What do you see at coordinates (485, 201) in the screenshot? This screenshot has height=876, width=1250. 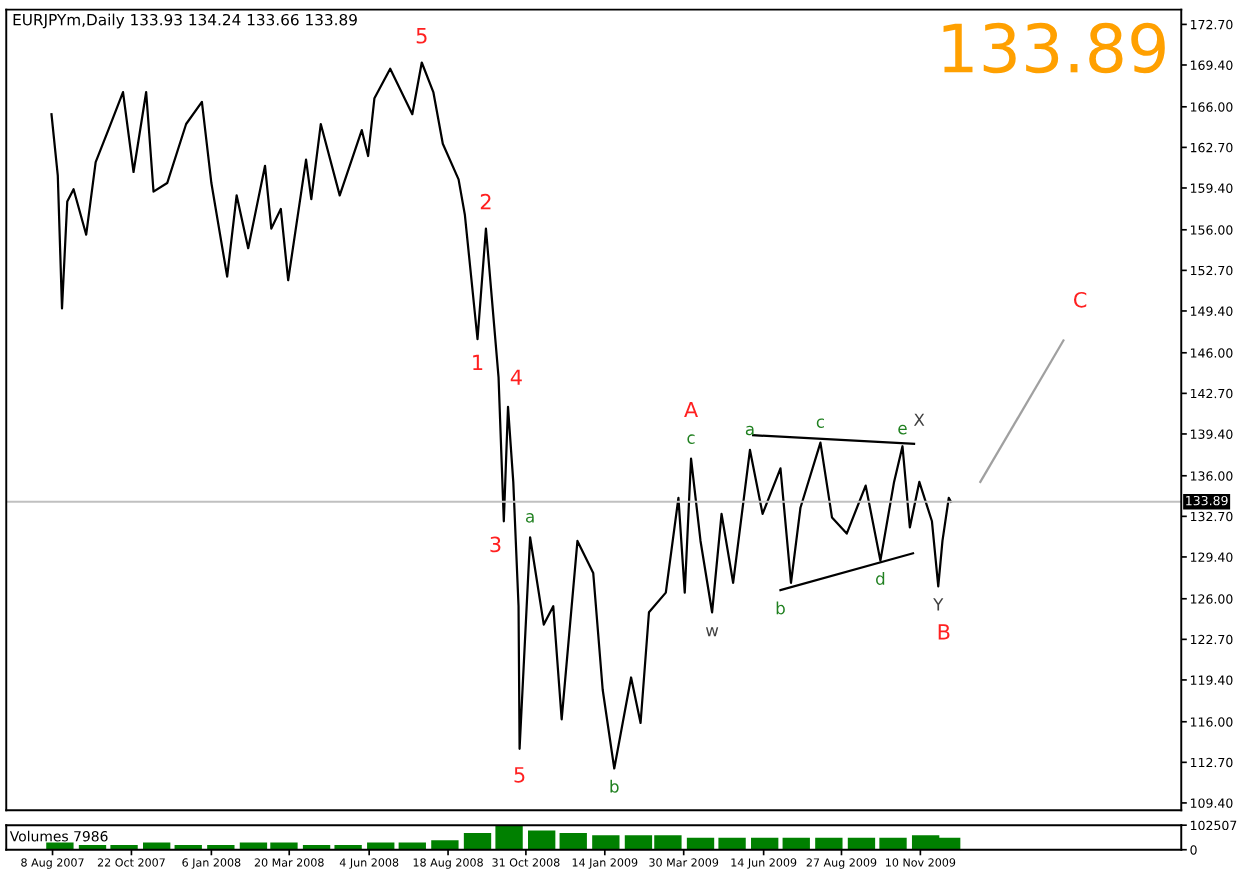 I see `annotation: 2` at bounding box center [485, 201].